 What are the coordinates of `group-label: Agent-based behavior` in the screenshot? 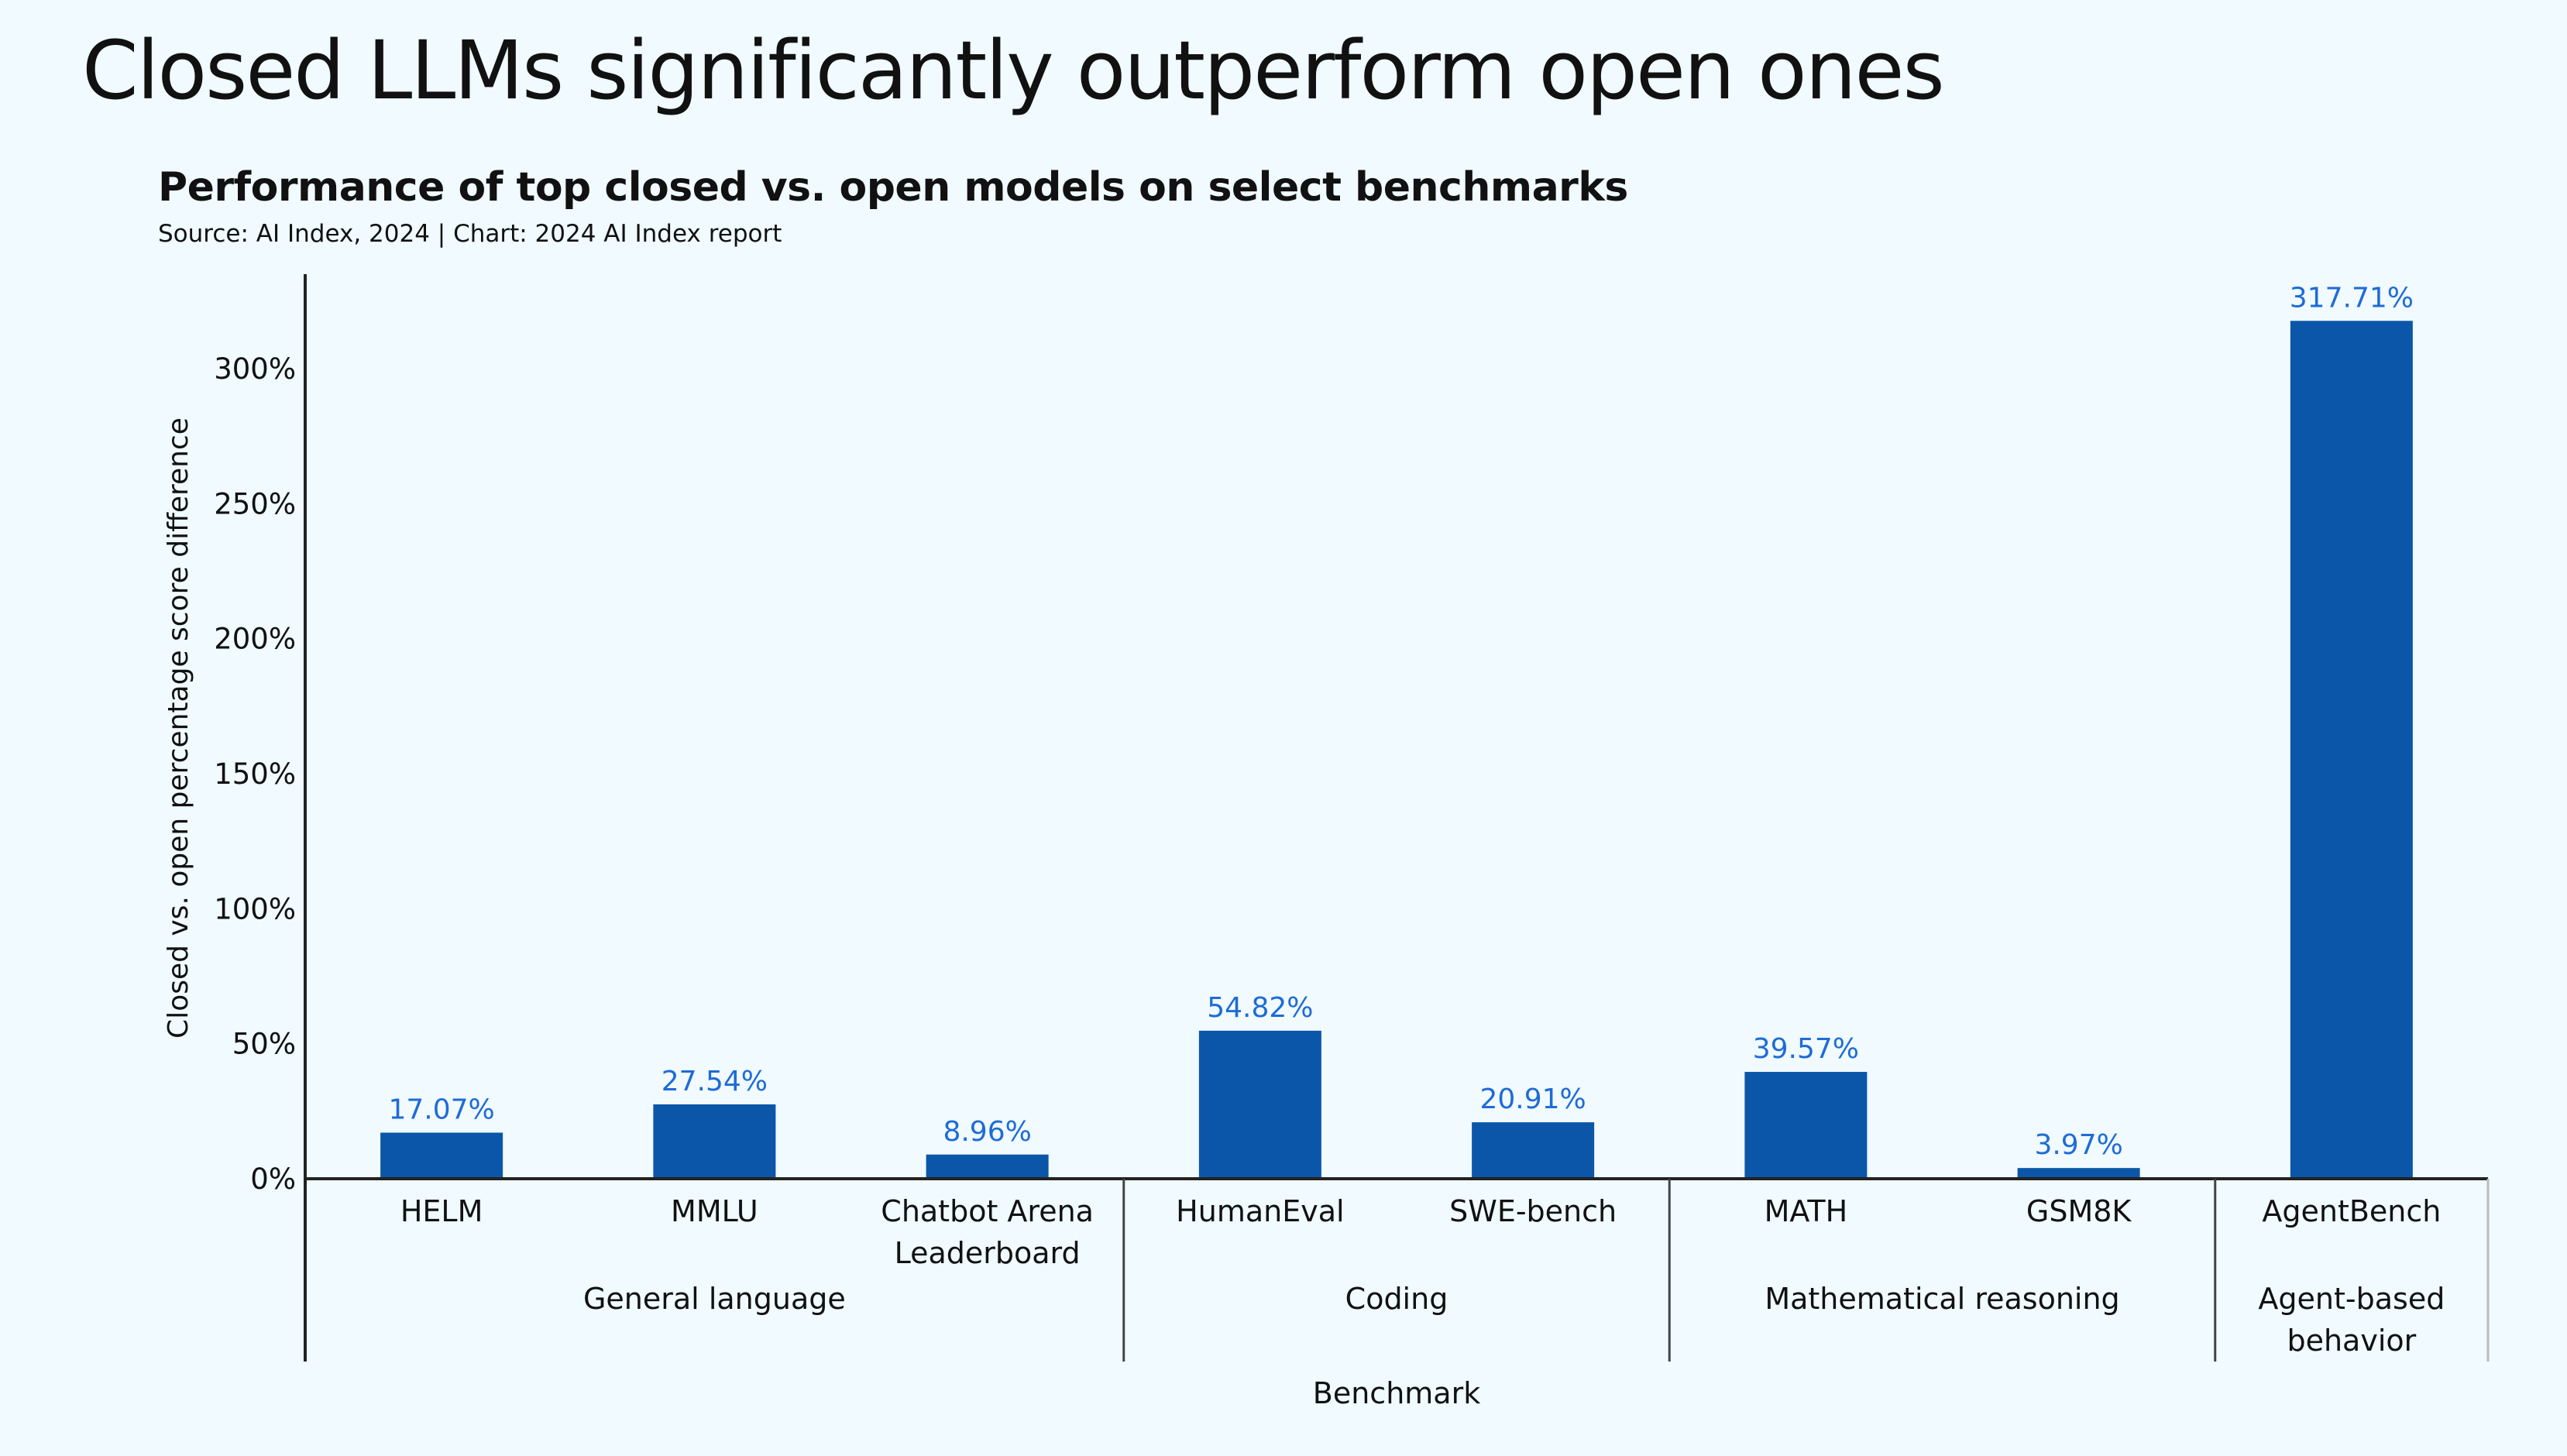 It's located at (2351, 1320).